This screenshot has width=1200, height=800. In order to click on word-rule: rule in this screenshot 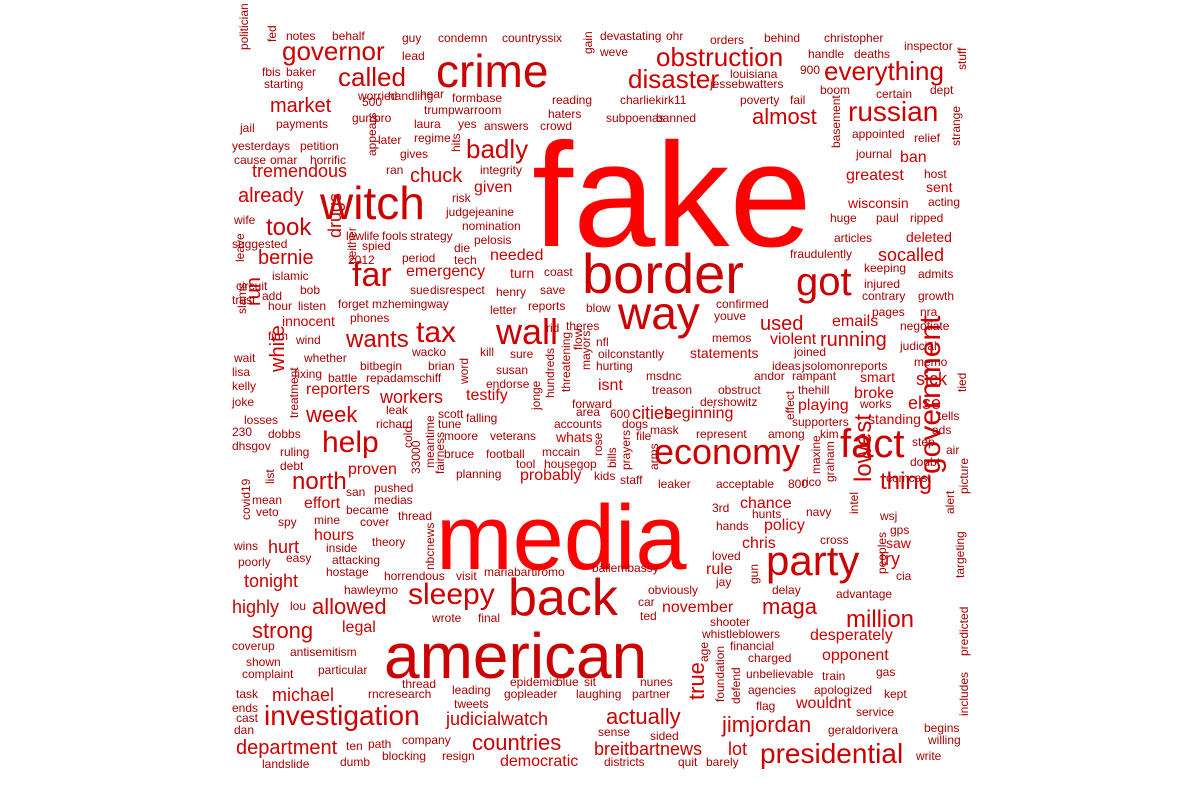, I will do `click(719, 569)`.